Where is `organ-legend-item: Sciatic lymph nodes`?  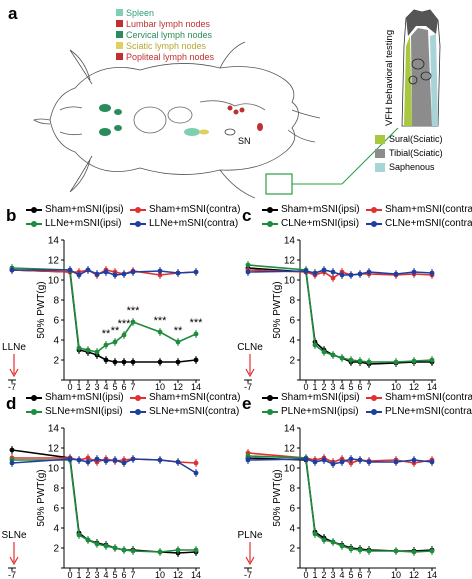 organ-legend-item: Sciatic lymph nodes is located at coordinates (161, 46).